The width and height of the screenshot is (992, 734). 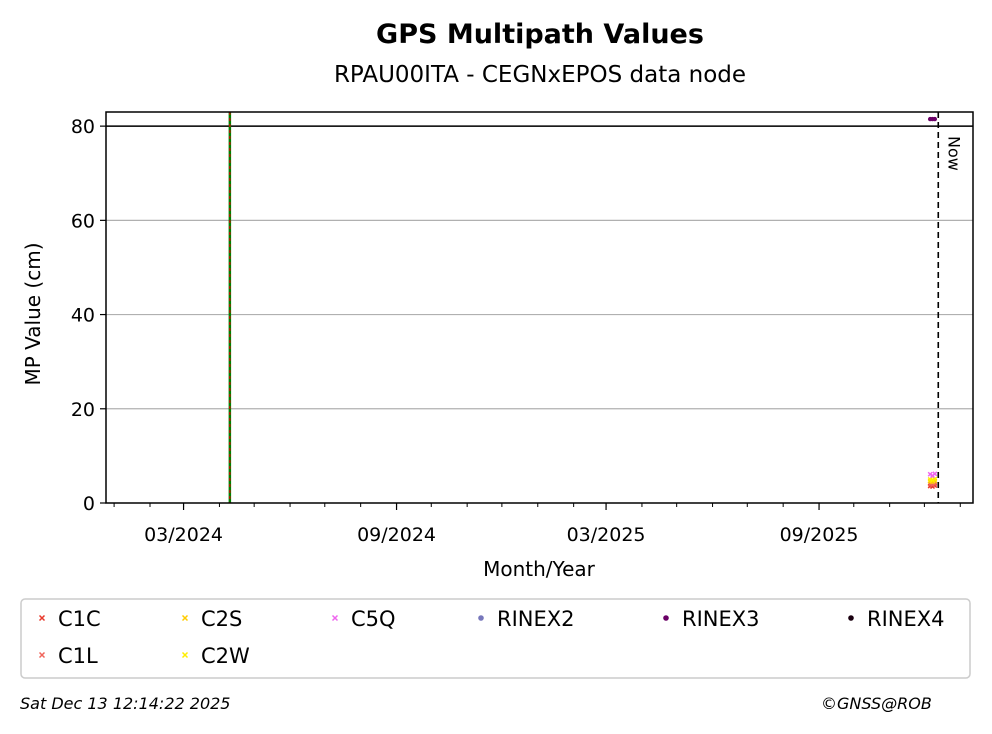 What do you see at coordinates (396, 535) in the screenshot?
I see `x-tick-label: 09/2024` at bounding box center [396, 535].